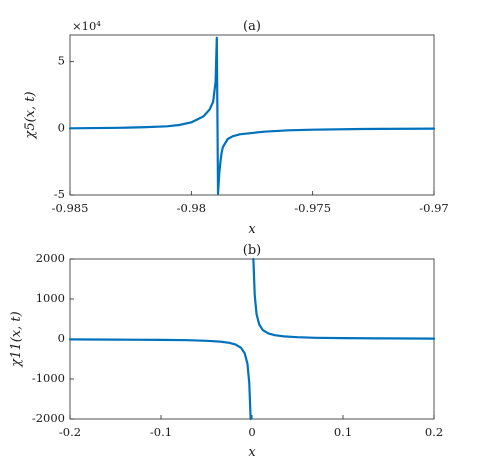  What do you see at coordinates (252, 26) in the screenshot?
I see `chart-title-a: (a)` at bounding box center [252, 26].